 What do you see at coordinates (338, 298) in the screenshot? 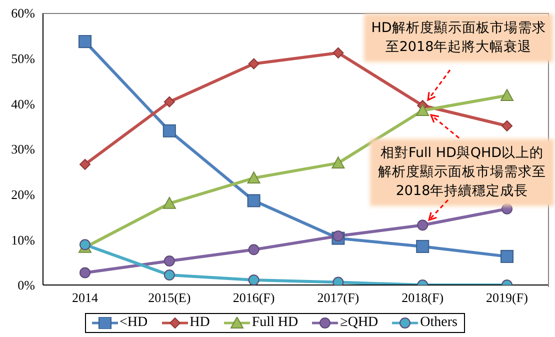
I see `x-tick-label: 2017(F)` at bounding box center [338, 298].